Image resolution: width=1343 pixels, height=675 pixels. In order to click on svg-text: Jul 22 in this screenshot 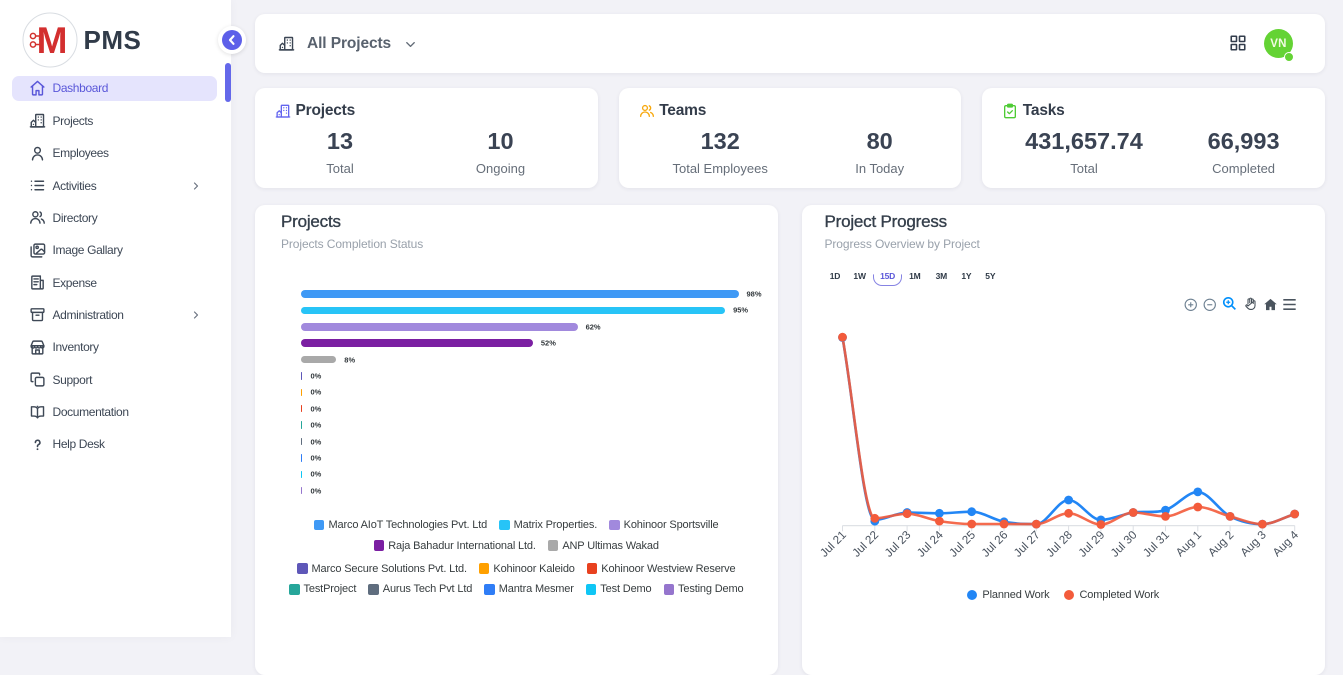, I will do `click(864, 543)`.